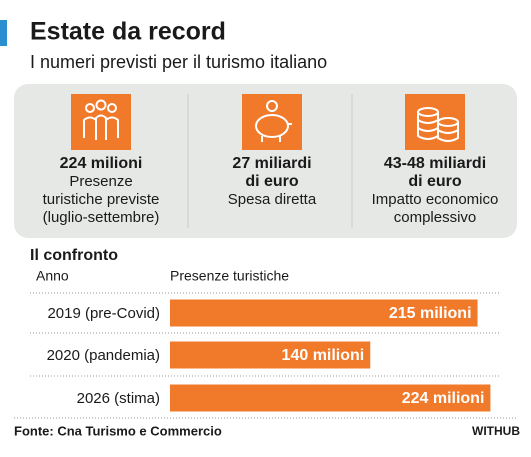  I want to click on coins-icon, so click(435, 122).